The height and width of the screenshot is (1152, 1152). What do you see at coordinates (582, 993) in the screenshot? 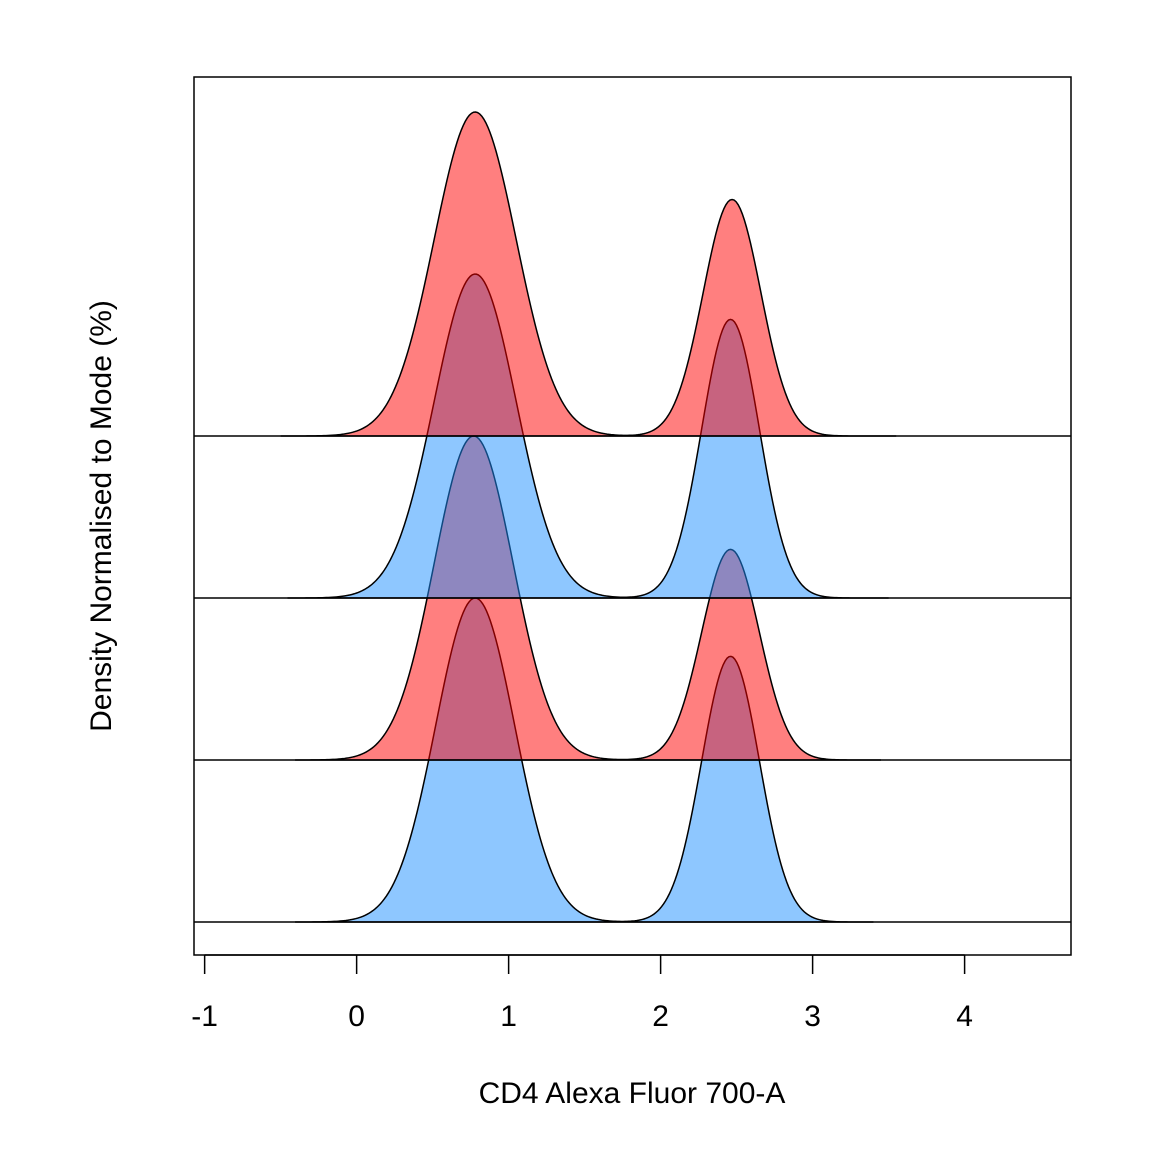
I see `x-axis: -1 0 1 2 3 4` at bounding box center [582, 993].